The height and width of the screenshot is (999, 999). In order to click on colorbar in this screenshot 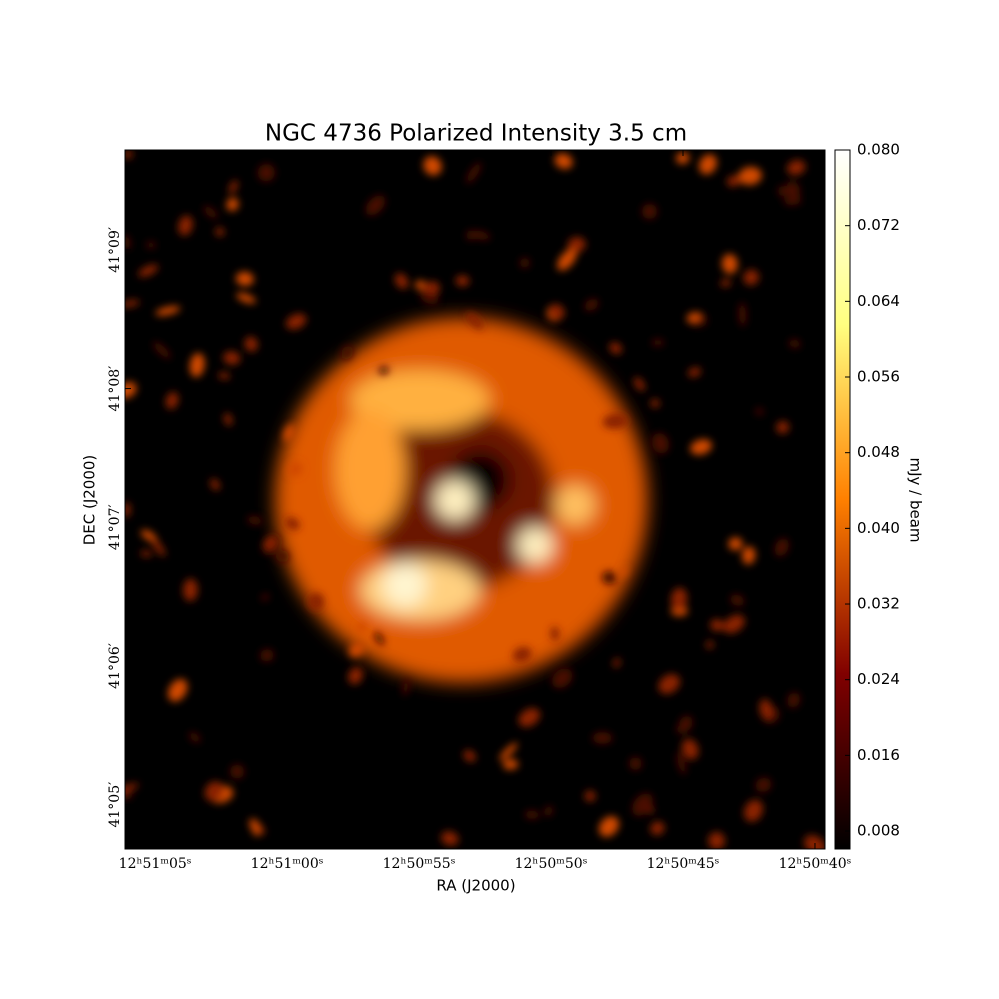, I will do `click(842, 499)`.